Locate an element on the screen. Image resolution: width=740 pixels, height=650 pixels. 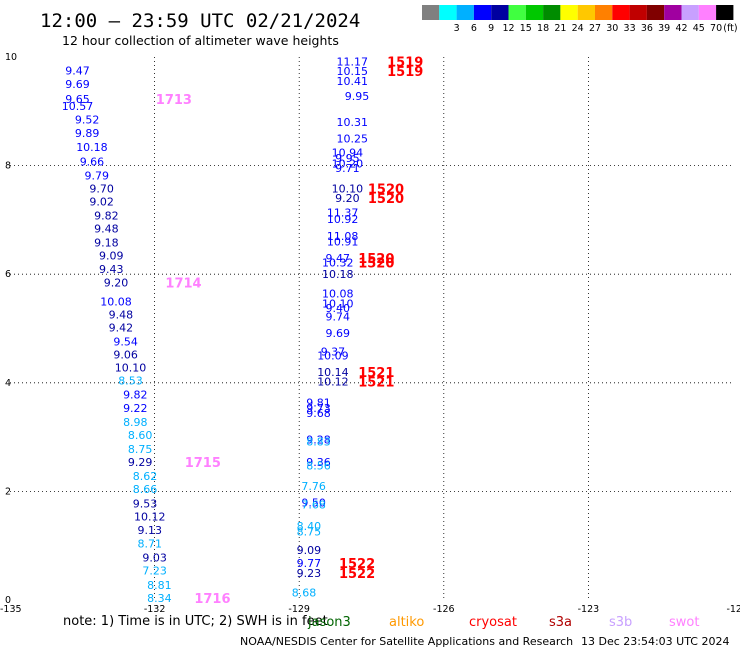
color-bin-label-4: 12 is located at coordinates (508, 28).